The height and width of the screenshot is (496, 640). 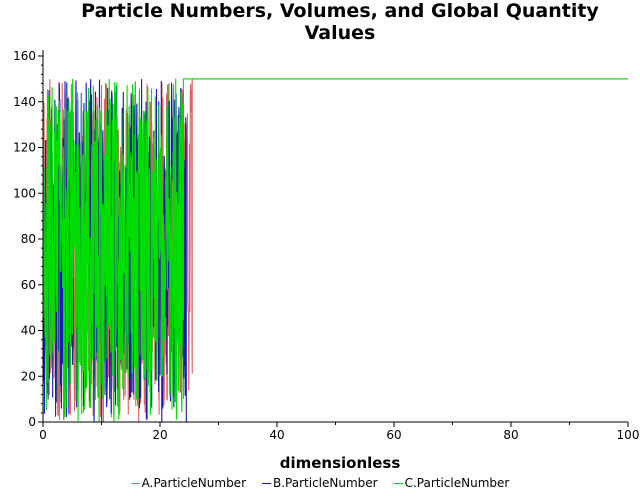 I want to click on y-tick-label-80: 80, so click(x=28, y=239).